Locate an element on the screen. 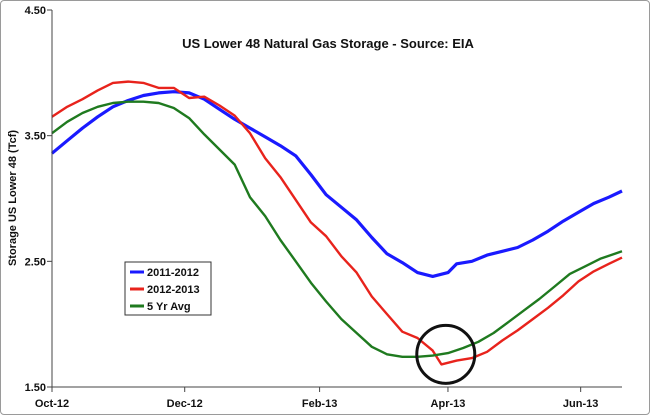  legend-label-5-yr-avg: 5 Yr Avg is located at coordinates (169, 307).